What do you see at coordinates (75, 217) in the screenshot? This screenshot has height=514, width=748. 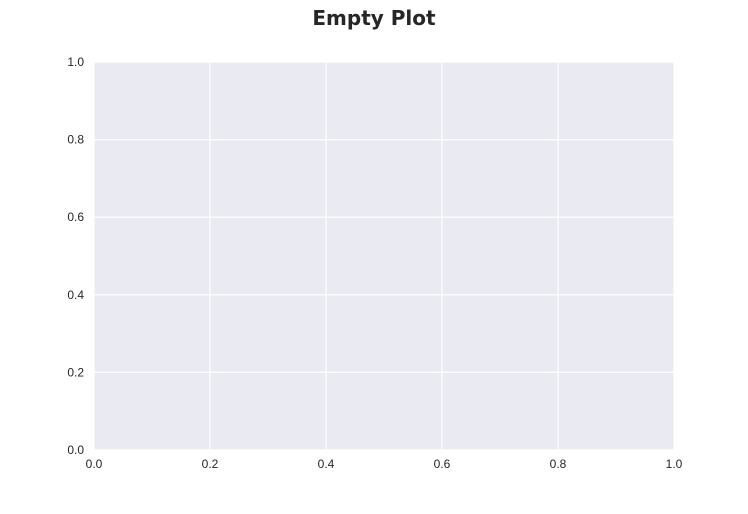 I see `y-tick-label: 0.6` at bounding box center [75, 217].